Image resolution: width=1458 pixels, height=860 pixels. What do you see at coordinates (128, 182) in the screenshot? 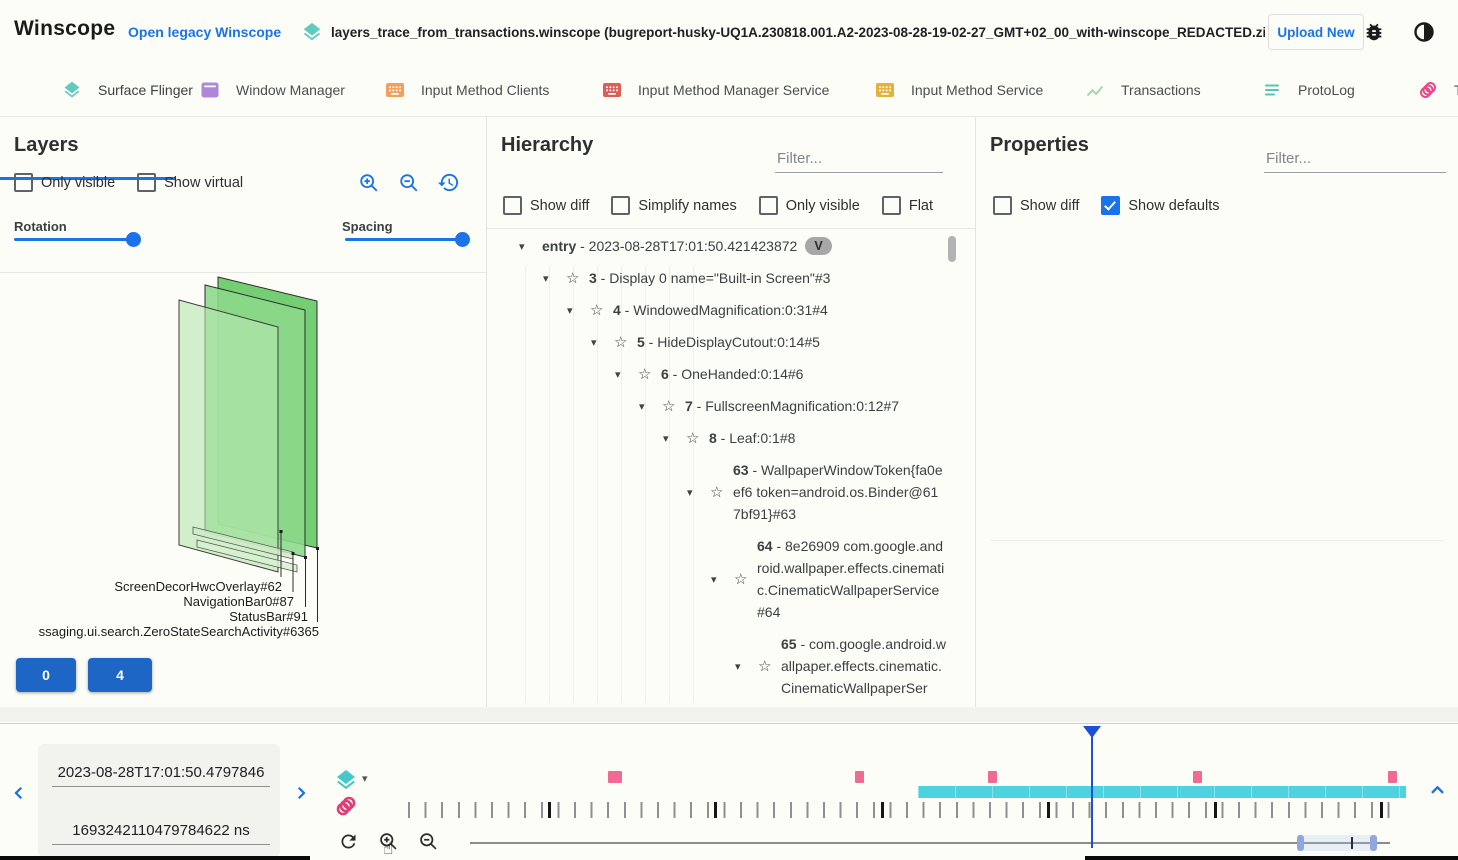
I see `layers-options: Only visible Show virtual` at bounding box center [128, 182].